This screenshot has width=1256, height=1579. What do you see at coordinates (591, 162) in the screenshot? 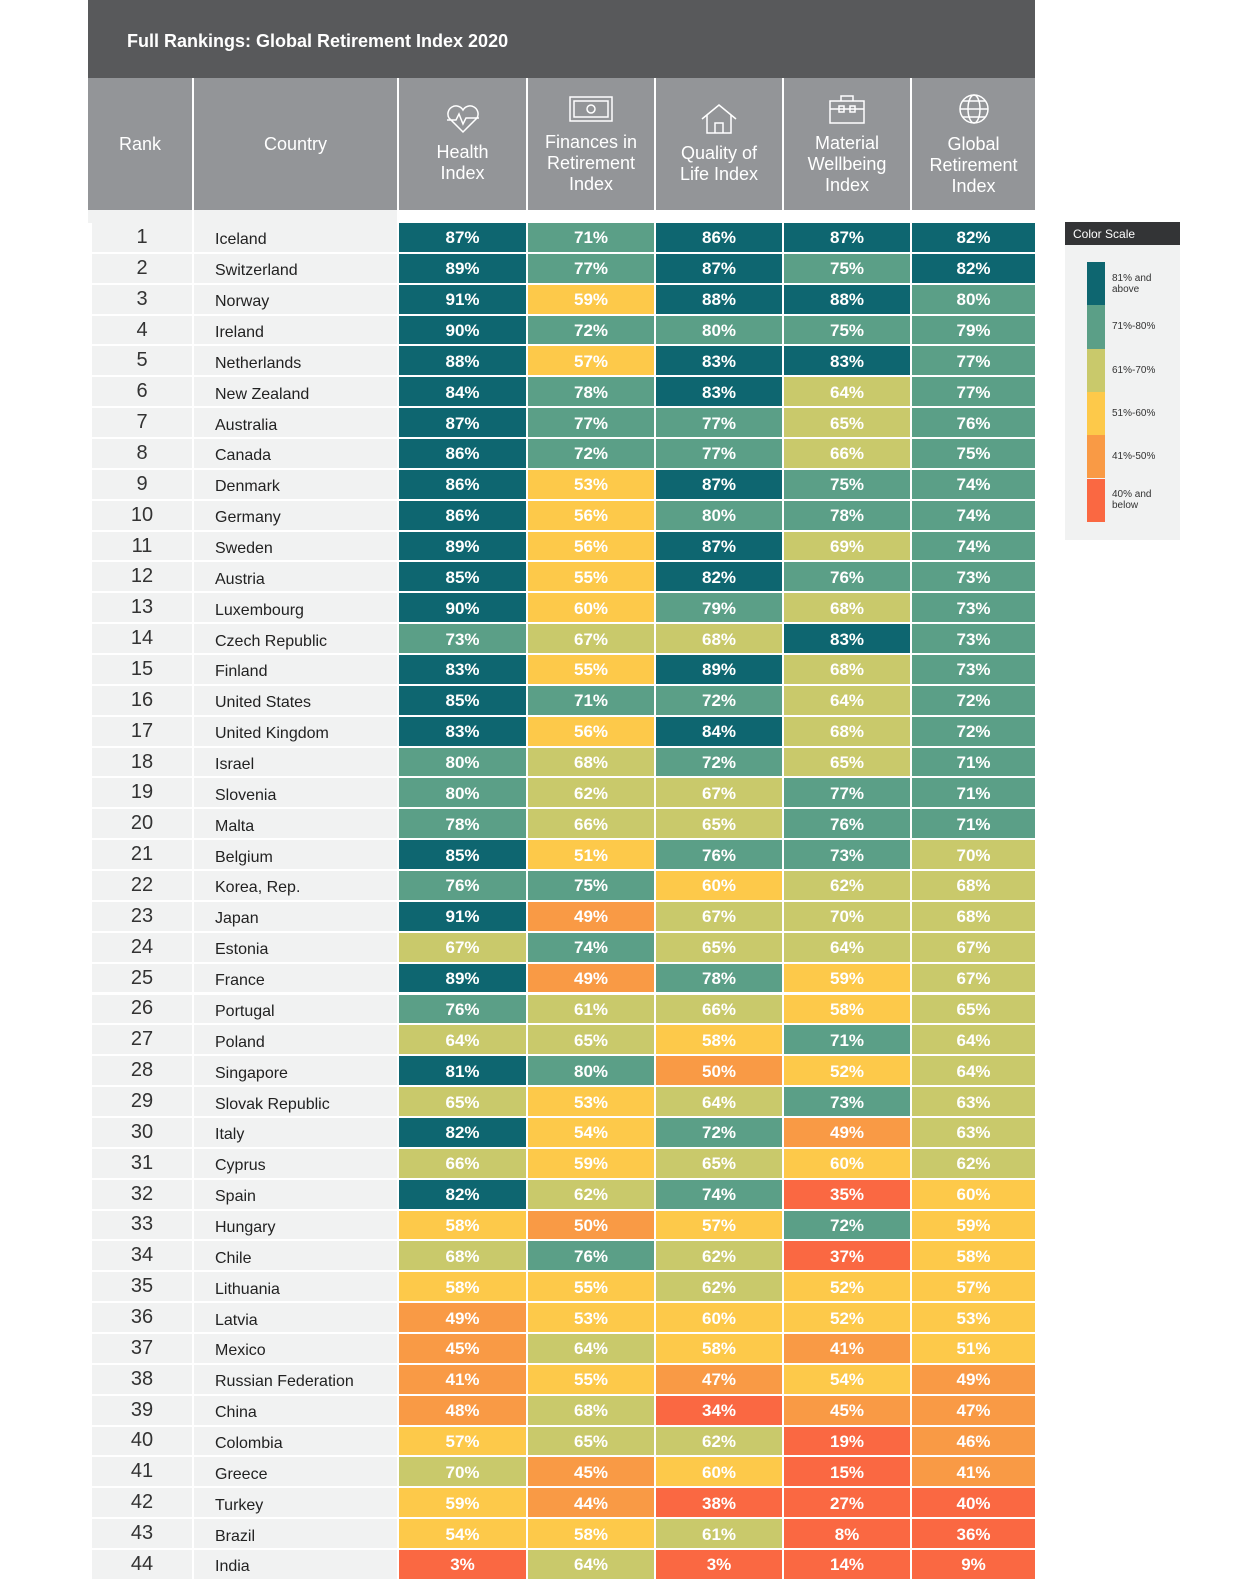
I see `column-header: Finances in Retirement Index` at bounding box center [591, 162].